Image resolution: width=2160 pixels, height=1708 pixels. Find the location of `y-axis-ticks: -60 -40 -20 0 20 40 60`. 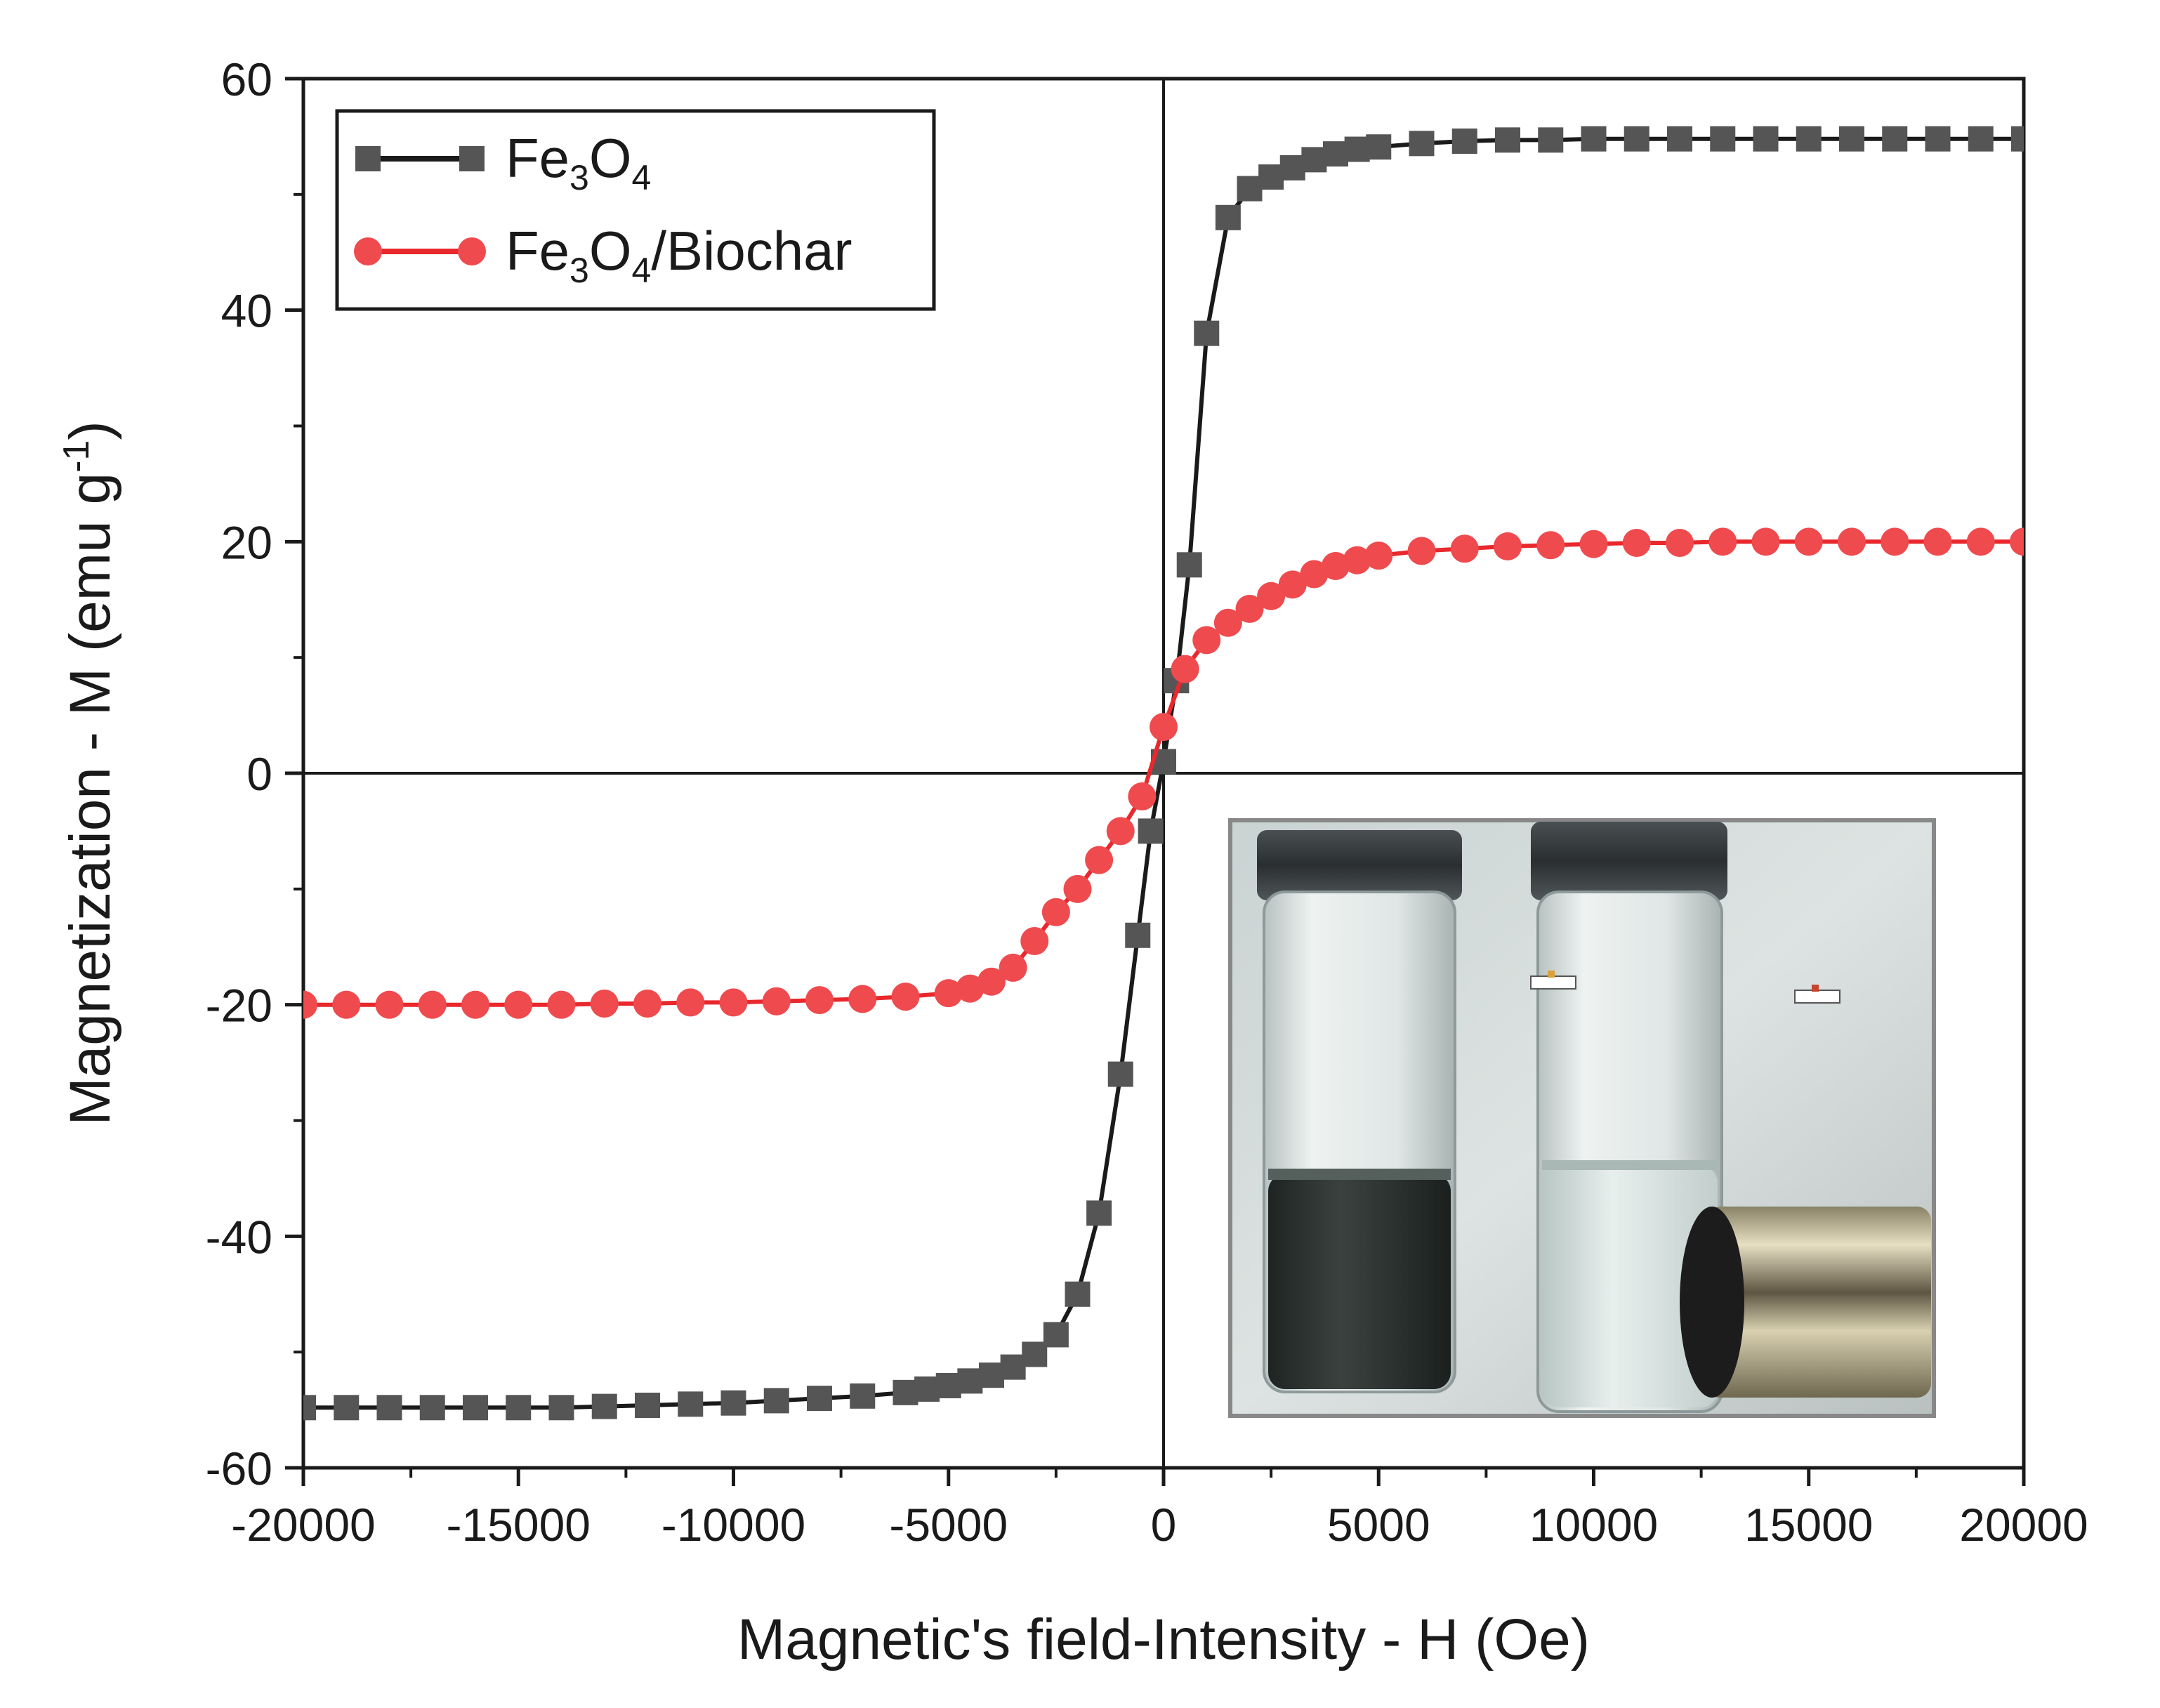

y-axis-ticks: -60 -40 -20 0 20 40 60 is located at coordinates (254, 773).